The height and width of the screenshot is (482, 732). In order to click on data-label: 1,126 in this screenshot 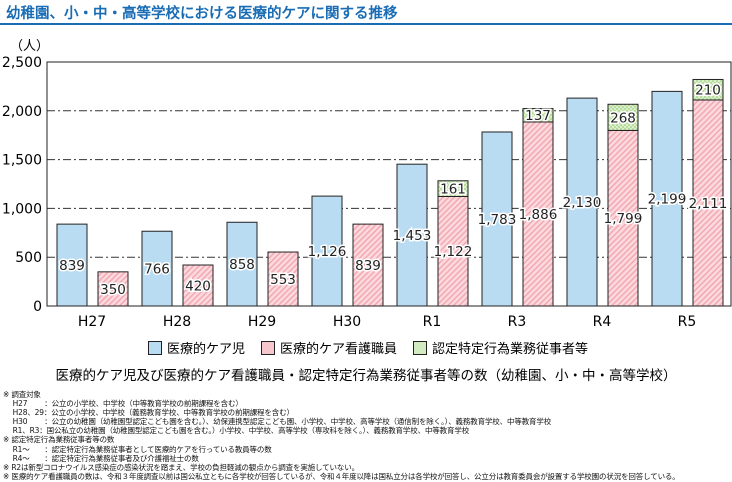, I will do `click(327, 252)`.